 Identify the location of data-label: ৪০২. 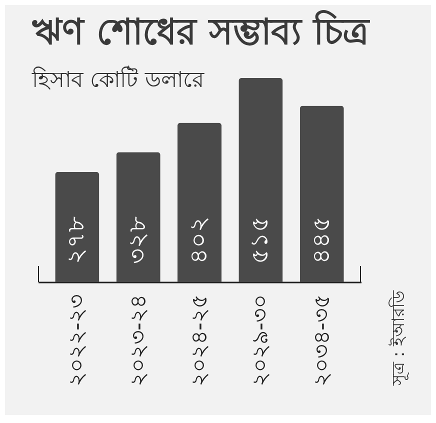
(198, 240).